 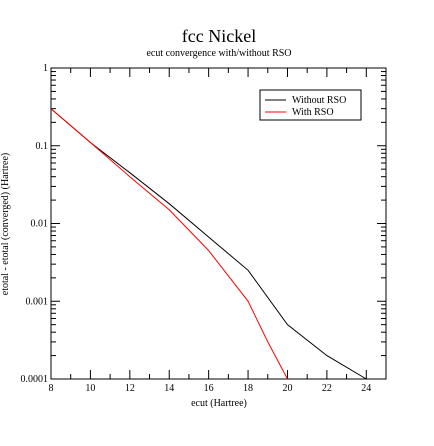 What do you see at coordinates (218, 53) in the screenshot?
I see `chart-subtitle: ecut convergence with/without RSO` at bounding box center [218, 53].